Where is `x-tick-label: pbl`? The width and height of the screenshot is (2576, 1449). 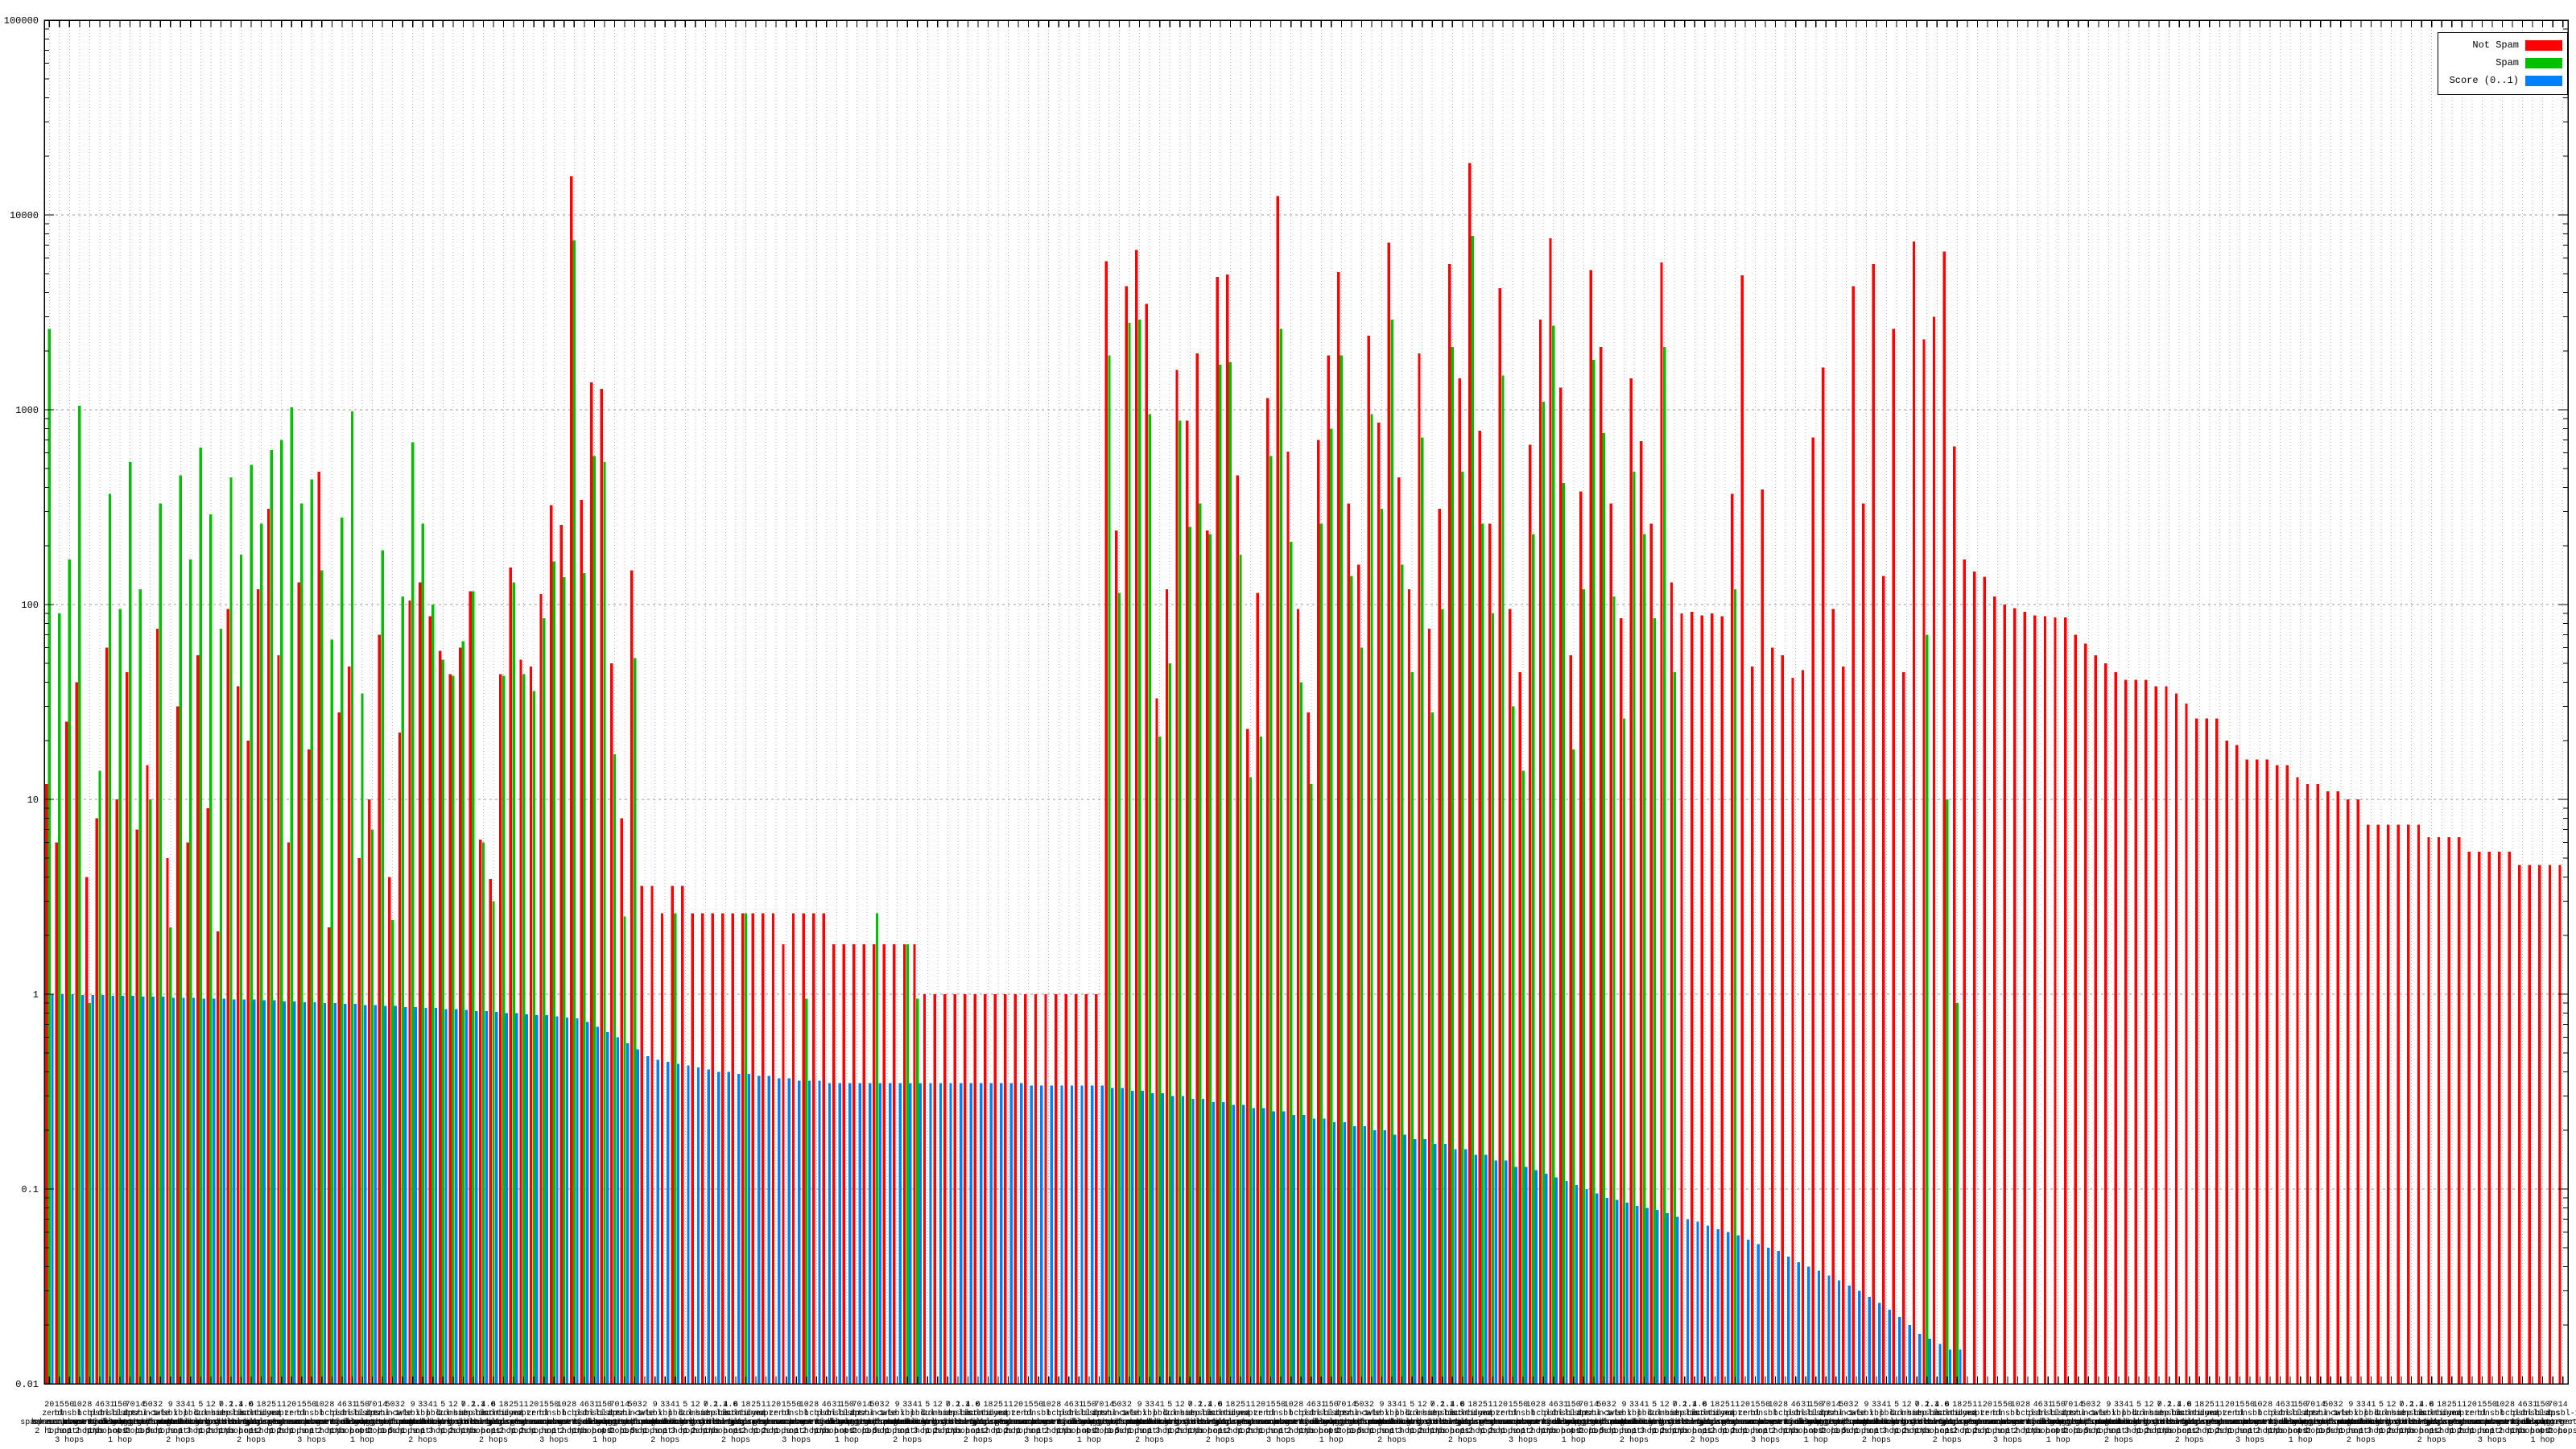
x-tick-label: pbl is located at coordinates (191, 1413).